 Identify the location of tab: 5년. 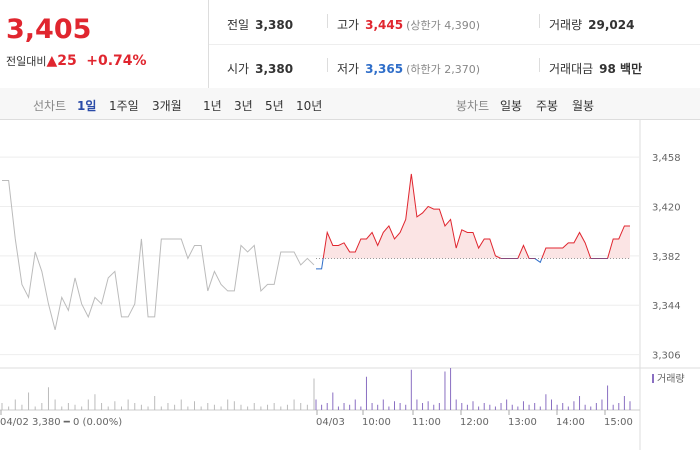
(274, 106).